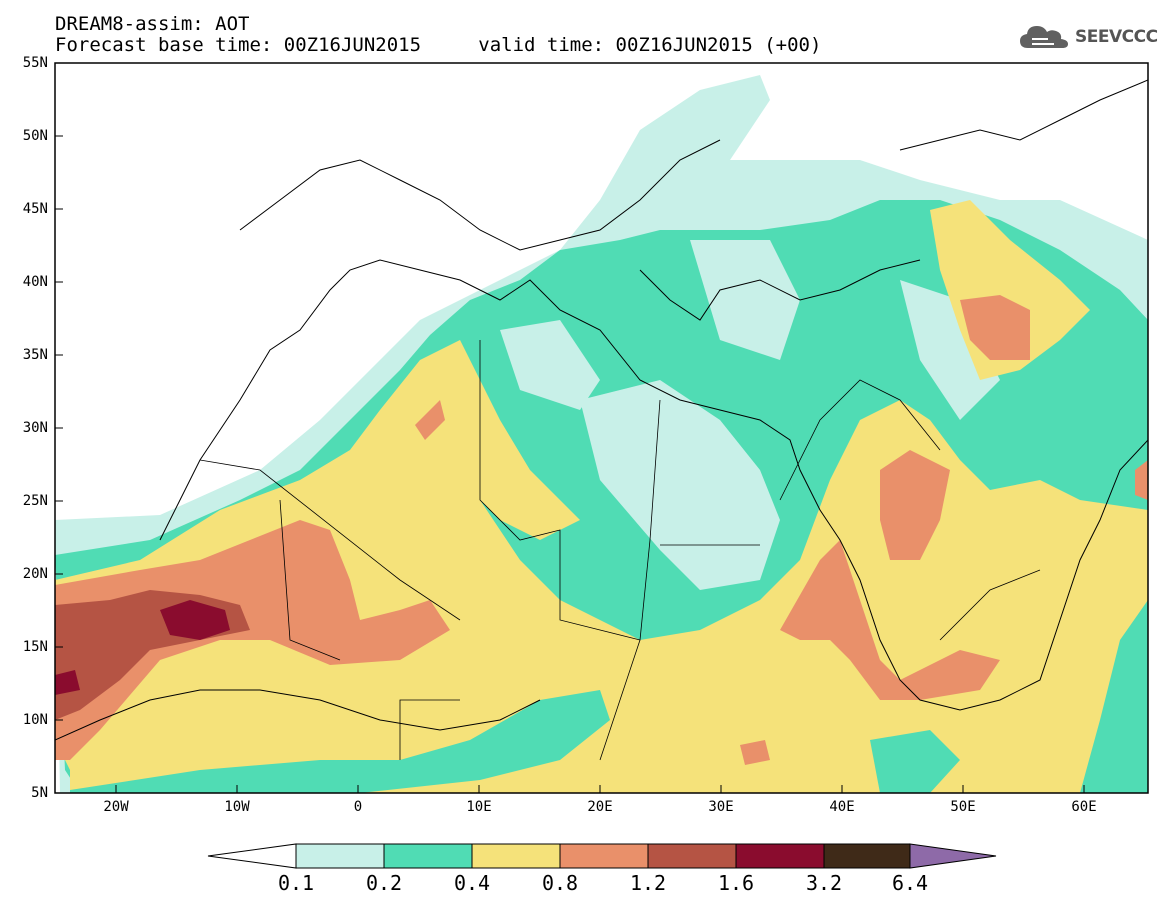 The image size is (1165, 905). What do you see at coordinates (358, 807) in the screenshot?
I see `lon-label-0: 0` at bounding box center [358, 807].